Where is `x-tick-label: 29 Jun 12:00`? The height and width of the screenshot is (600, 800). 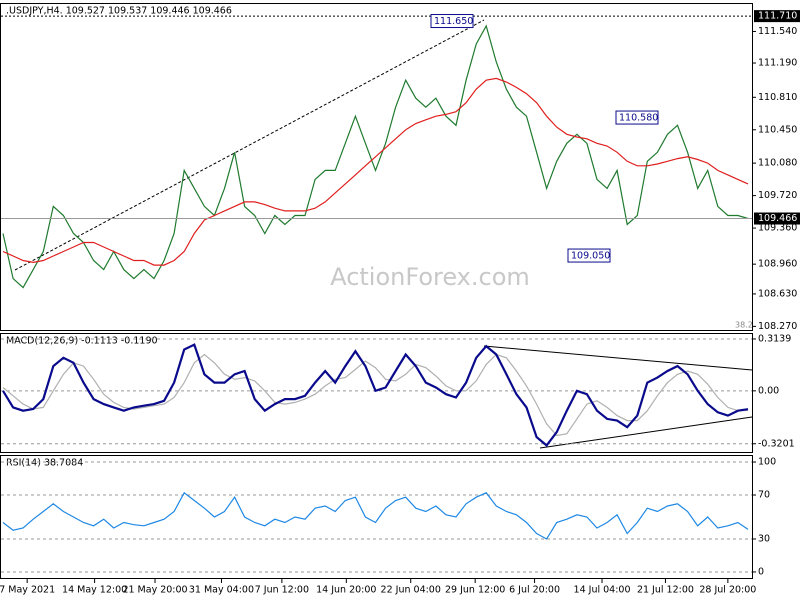
x-tick-label: 29 Jun 12:00 is located at coordinates (475, 590).